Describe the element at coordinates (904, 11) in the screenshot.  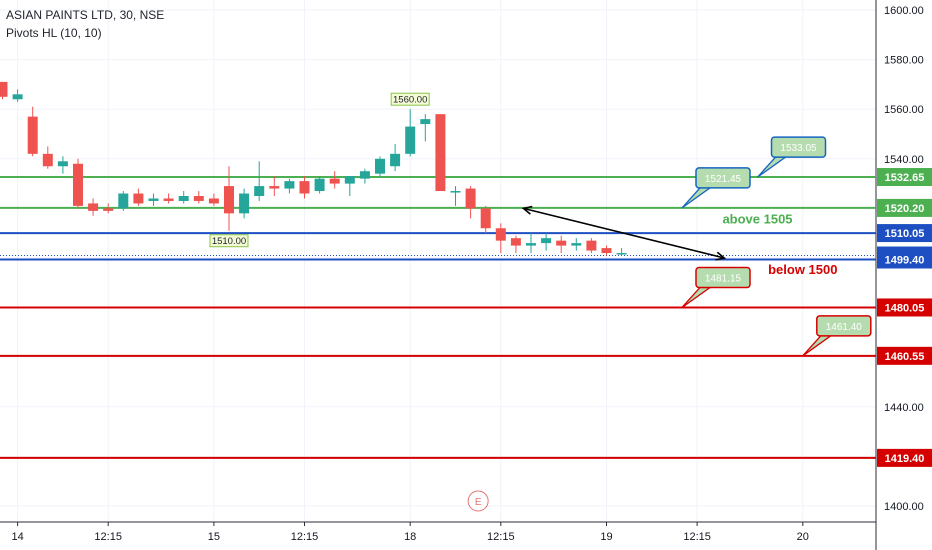
I see `y-tick-label: 1600.00` at that location.